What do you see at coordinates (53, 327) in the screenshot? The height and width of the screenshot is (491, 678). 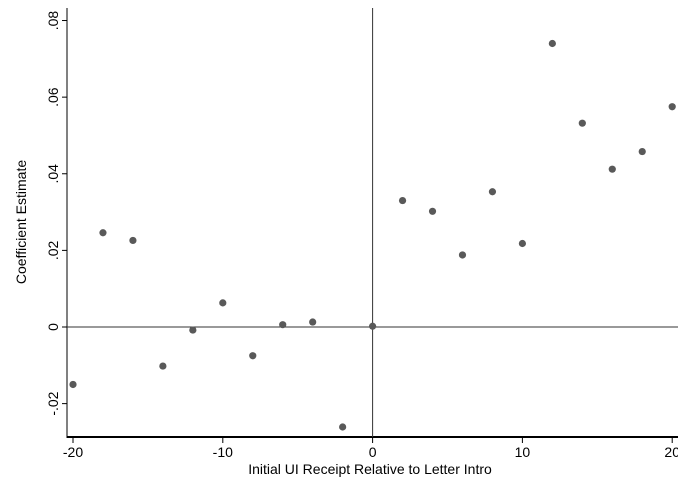 I see `y-tick-label: 0` at bounding box center [53, 327].